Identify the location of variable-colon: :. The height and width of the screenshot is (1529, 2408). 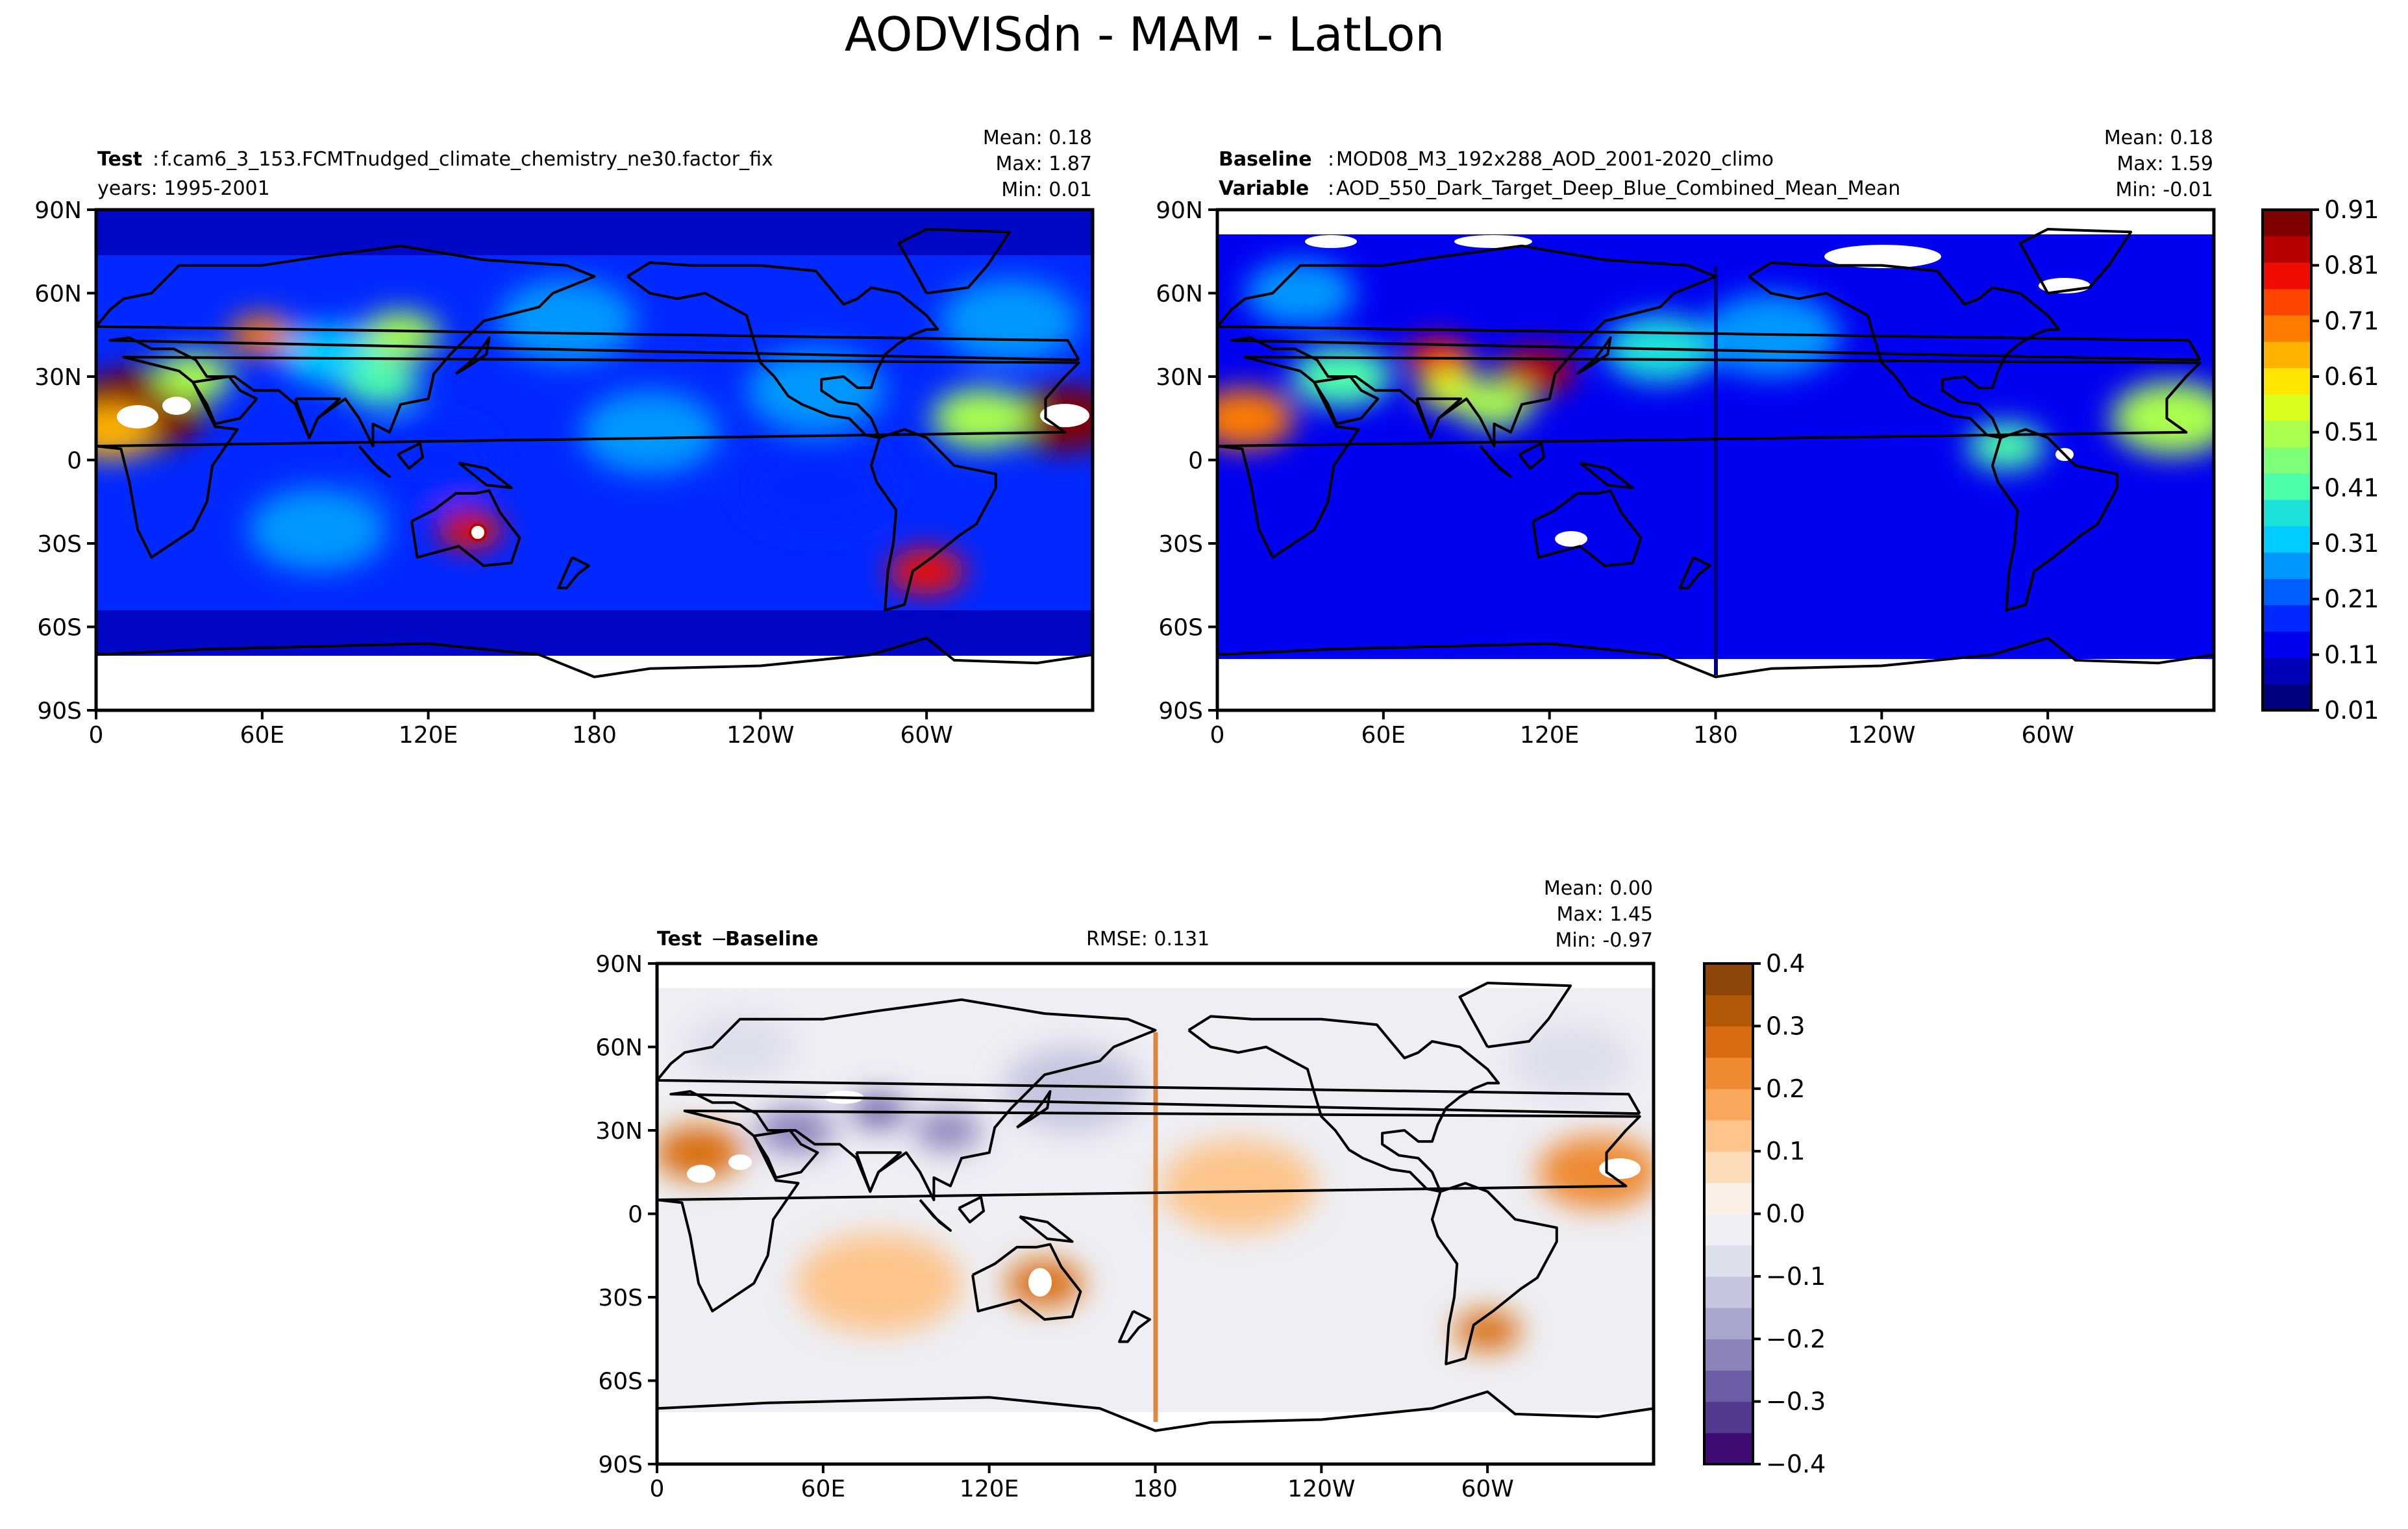
(1331, 188).